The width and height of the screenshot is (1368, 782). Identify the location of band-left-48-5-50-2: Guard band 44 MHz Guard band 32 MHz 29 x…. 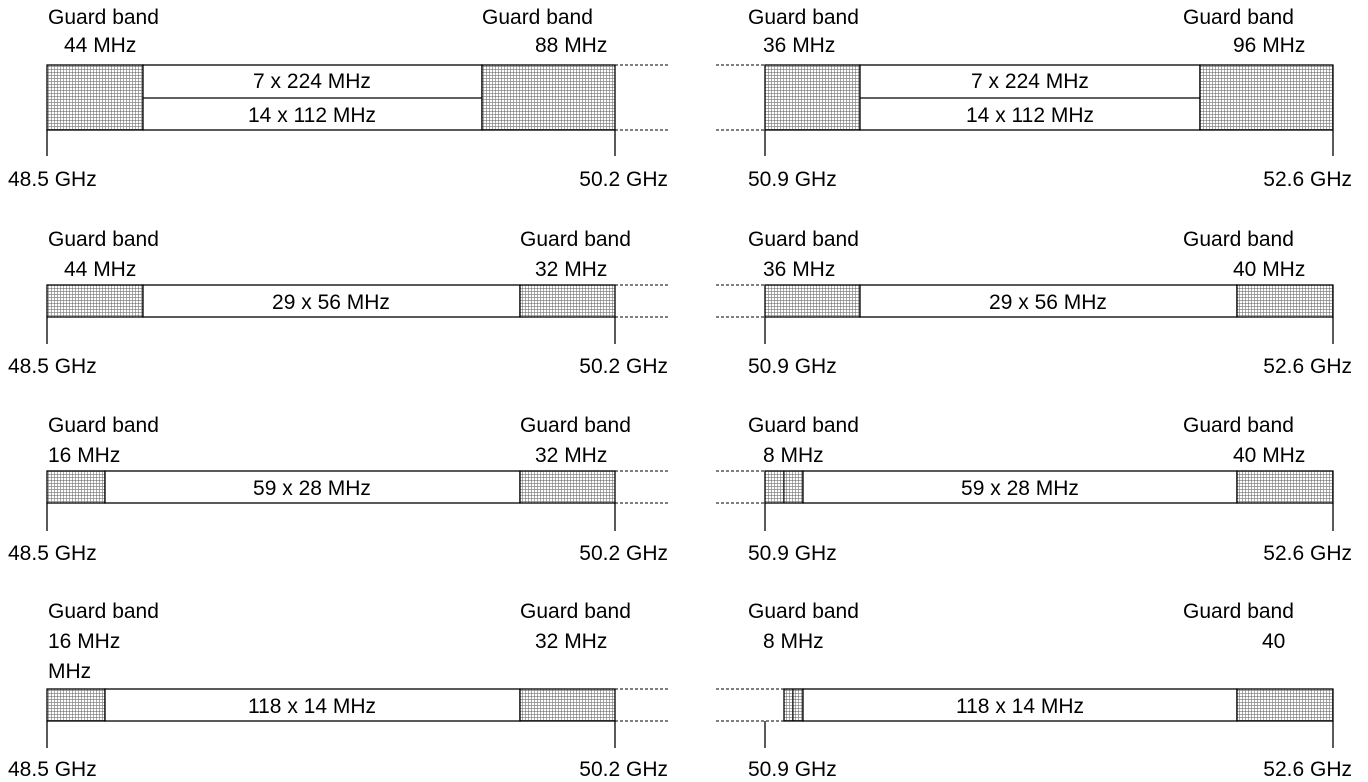
(338, 303).